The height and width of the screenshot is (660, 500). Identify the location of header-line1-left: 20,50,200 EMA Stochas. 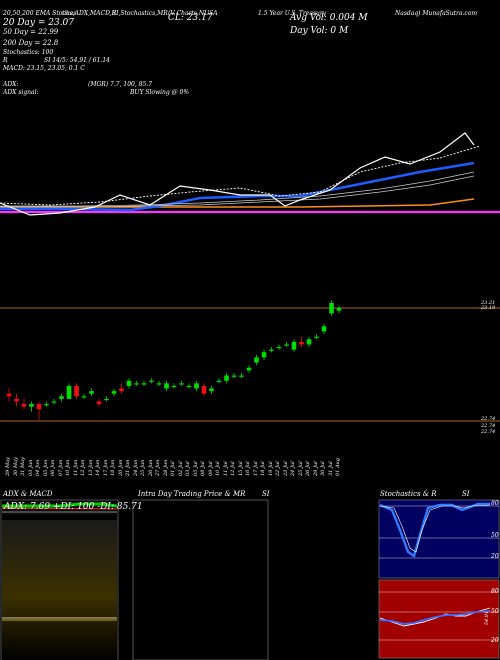
(40, 13).